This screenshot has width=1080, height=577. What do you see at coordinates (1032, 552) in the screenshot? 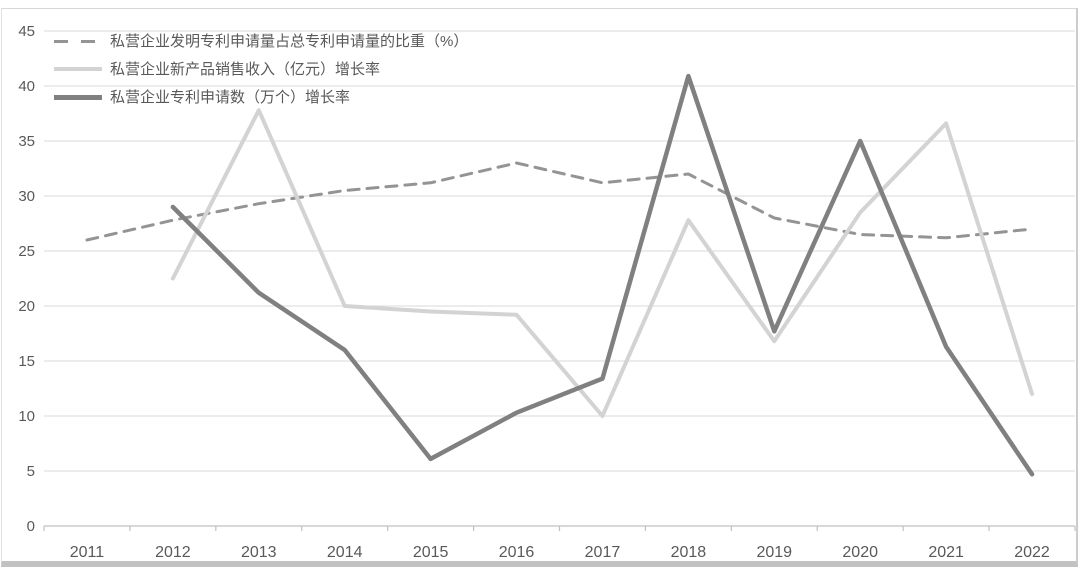
I see `x-tick-label: 2022` at bounding box center [1032, 552].